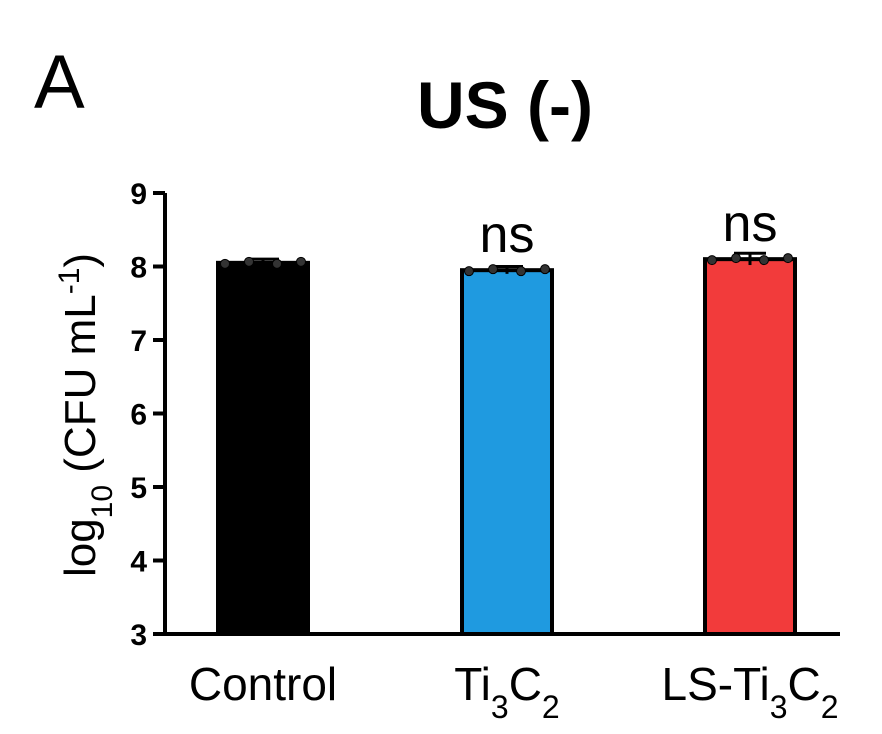 Image resolution: width=882 pixels, height=734 pixels. What do you see at coordinates (505, 105) in the screenshot?
I see `chart-title: US (-)` at bounding box center [505, 105].